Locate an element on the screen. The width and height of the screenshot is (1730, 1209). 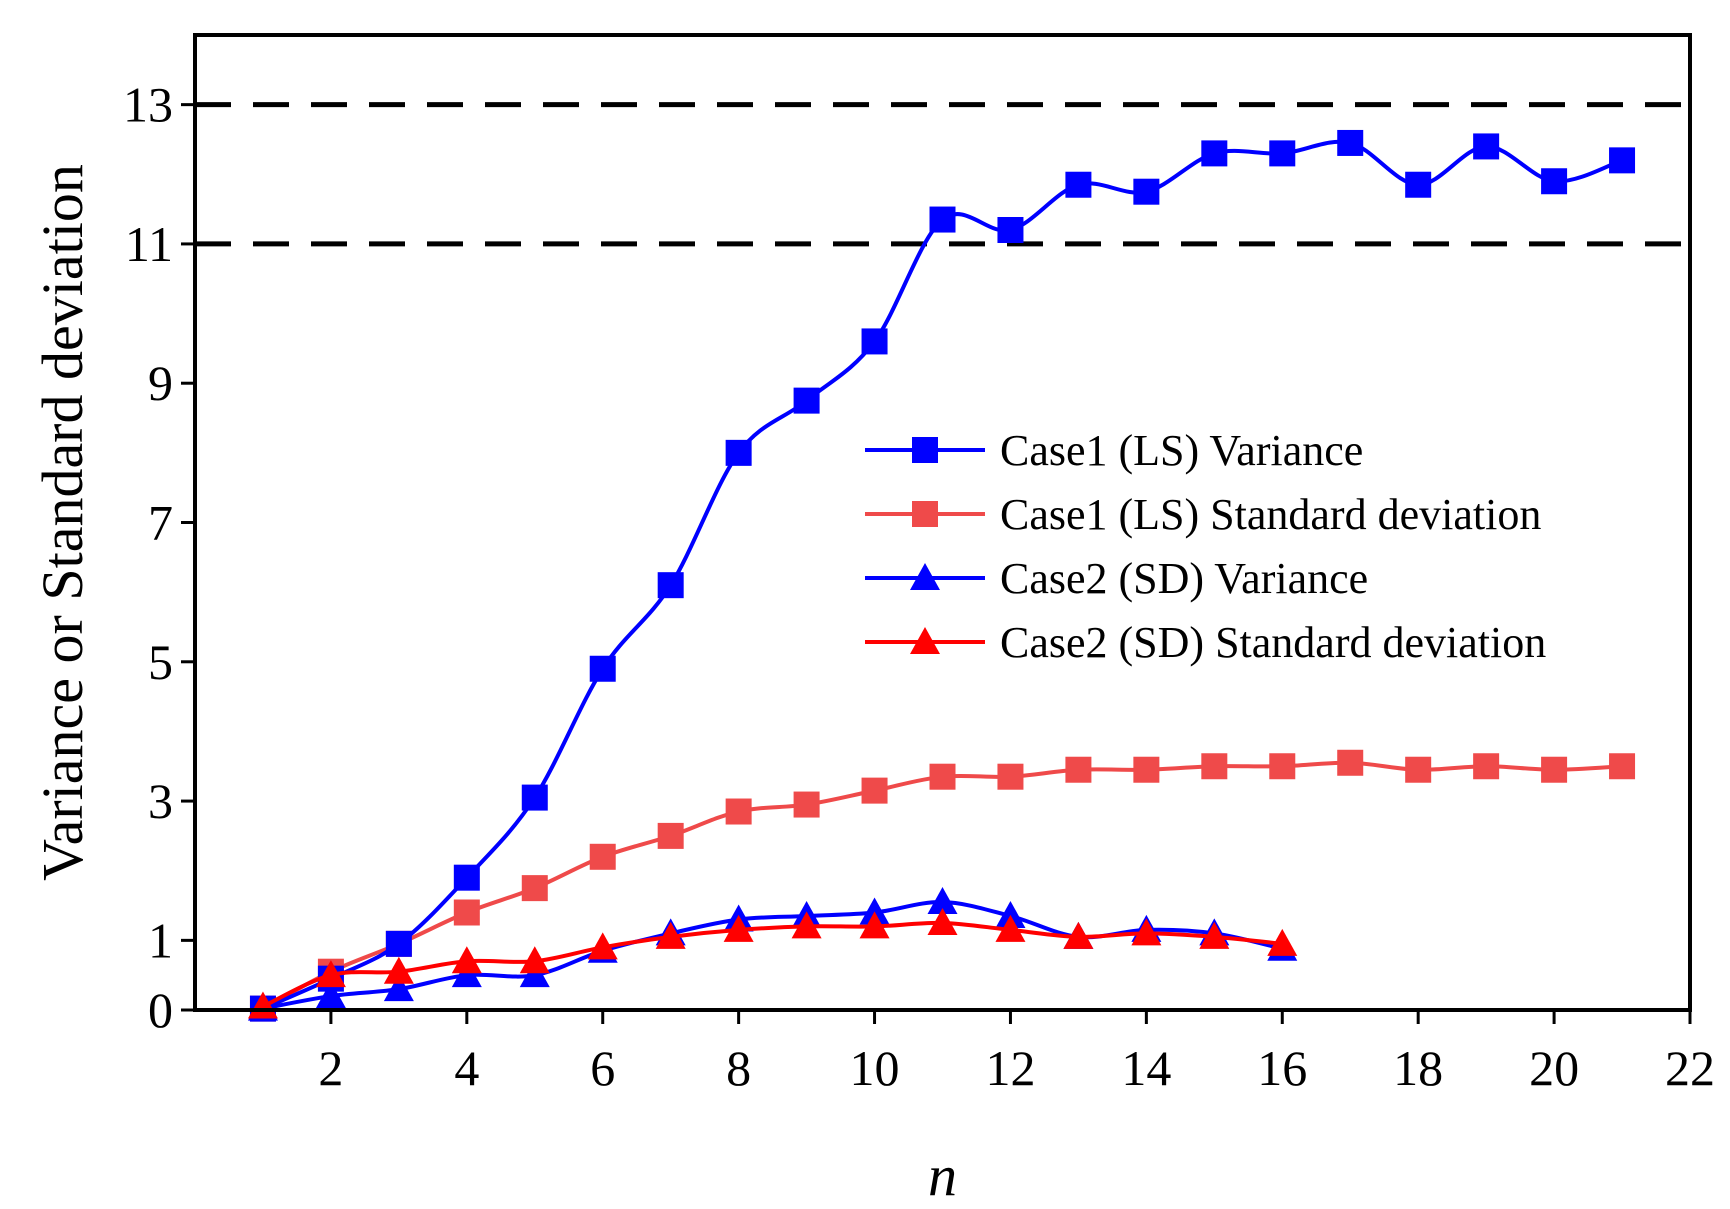
x-axis: 2 4 6 8 10 12 14 16 18 20 22 is located at coordinates (1016, 1053).